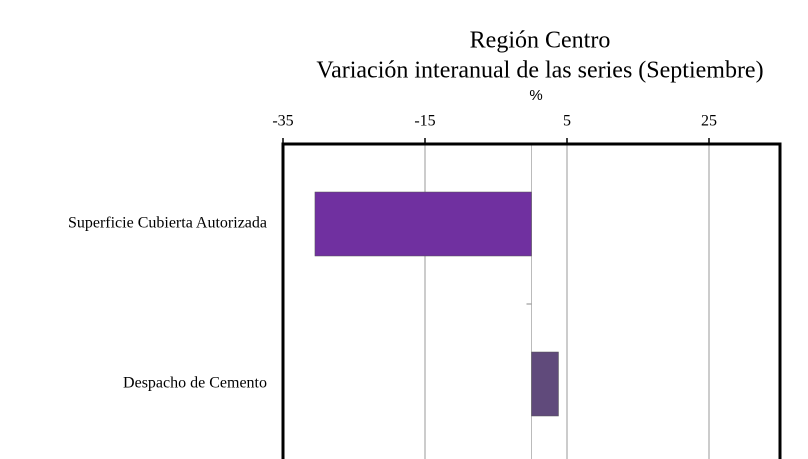  Describe the element at coordinates (535, 95) in the screenshot. I see `x-axis-label: %` at that location.